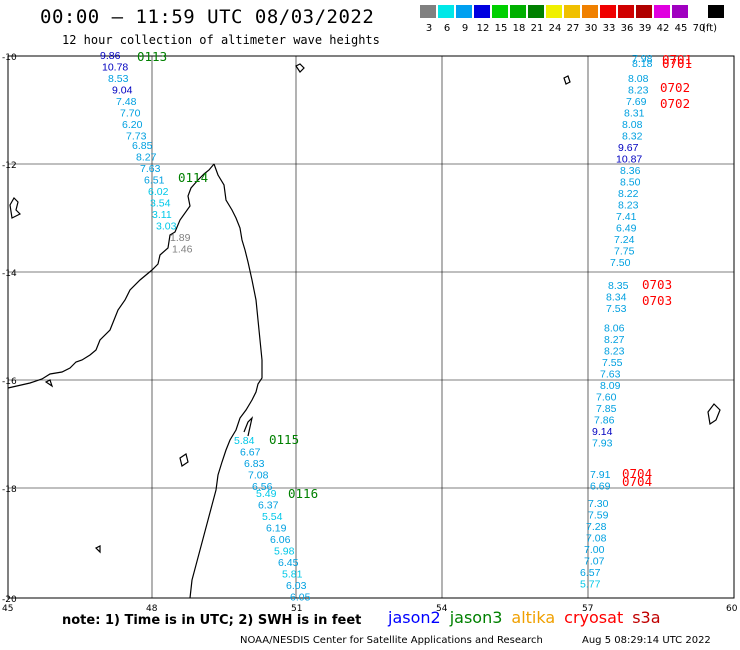 The height and width of the screenshot is (650, 740). Describe the element at coordinates (152, 609) in the screenshot. I see `lon-tick-label: 48` at that location.